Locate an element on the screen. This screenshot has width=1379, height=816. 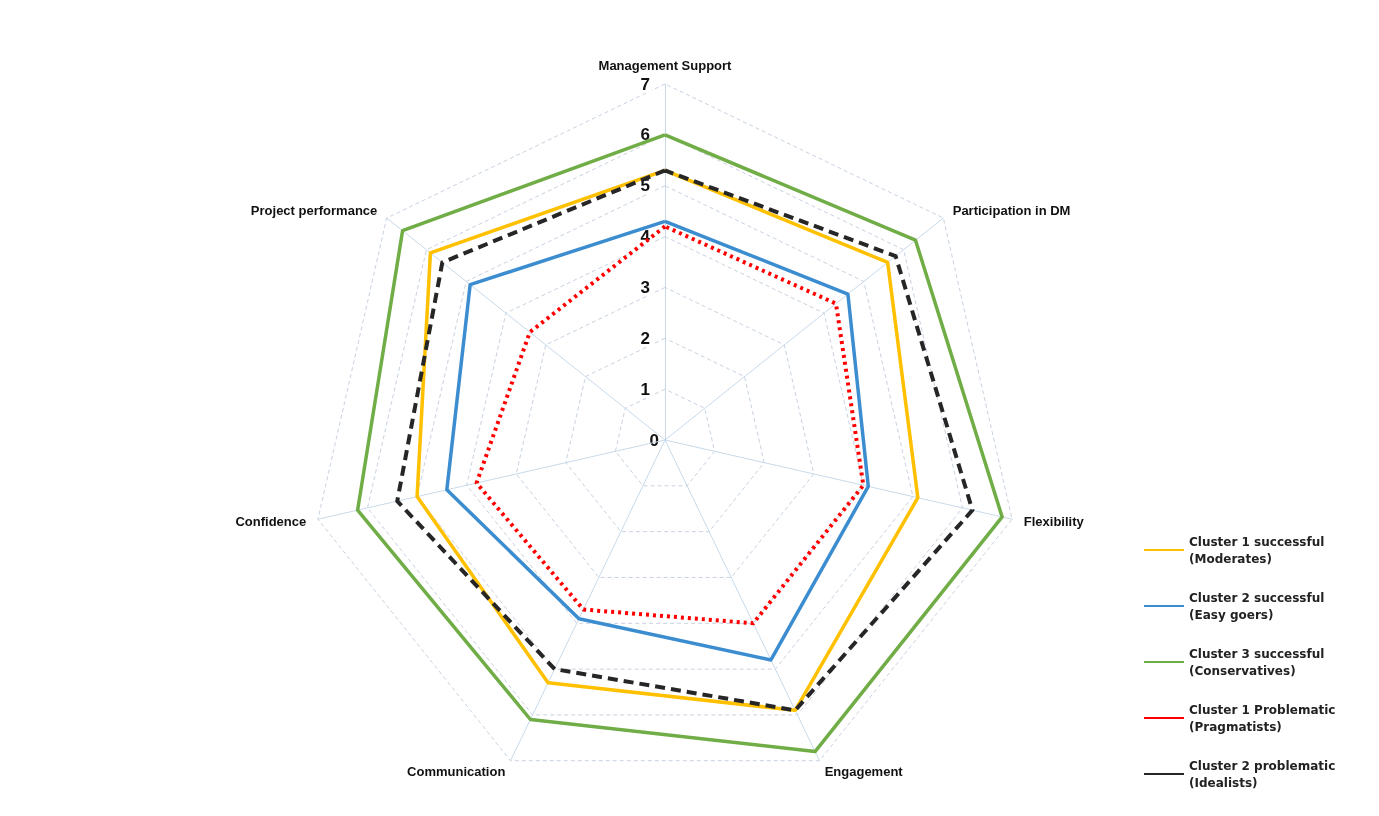
y-tick-label: 7 is located at coordinates (645, 84).